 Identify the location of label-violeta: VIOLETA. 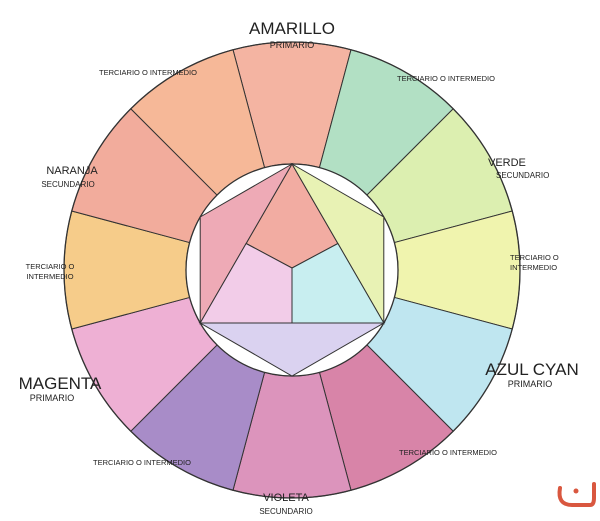
(286, 498).